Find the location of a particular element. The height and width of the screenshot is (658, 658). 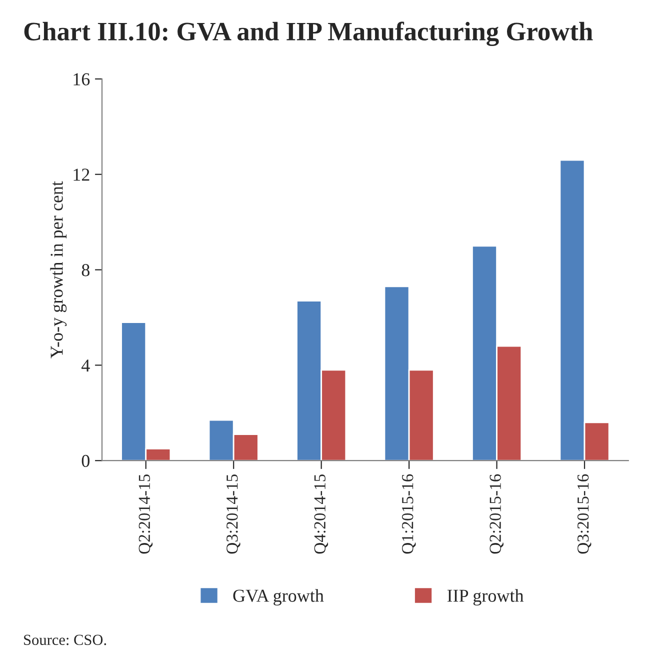

y-tick-label: 16 is located at coordinates (82, 79).